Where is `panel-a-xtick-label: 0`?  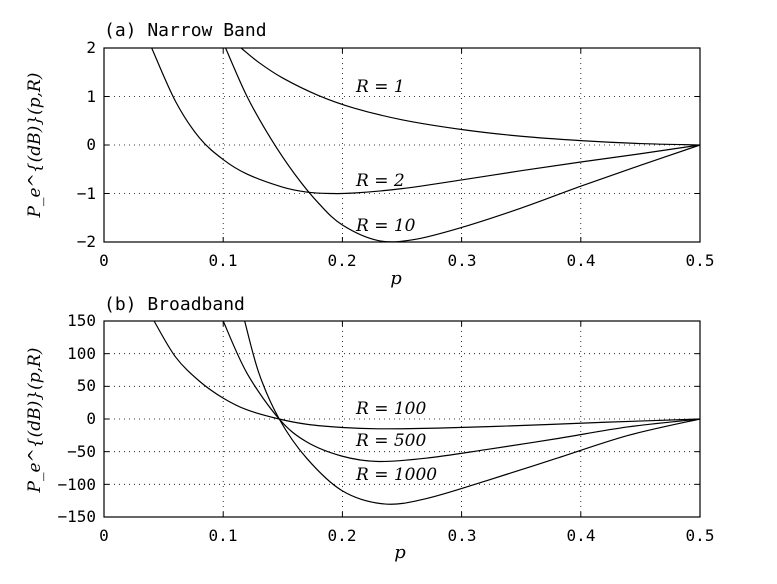
panel-a-xtick-label: 0 is located at coordinates (104, 260).